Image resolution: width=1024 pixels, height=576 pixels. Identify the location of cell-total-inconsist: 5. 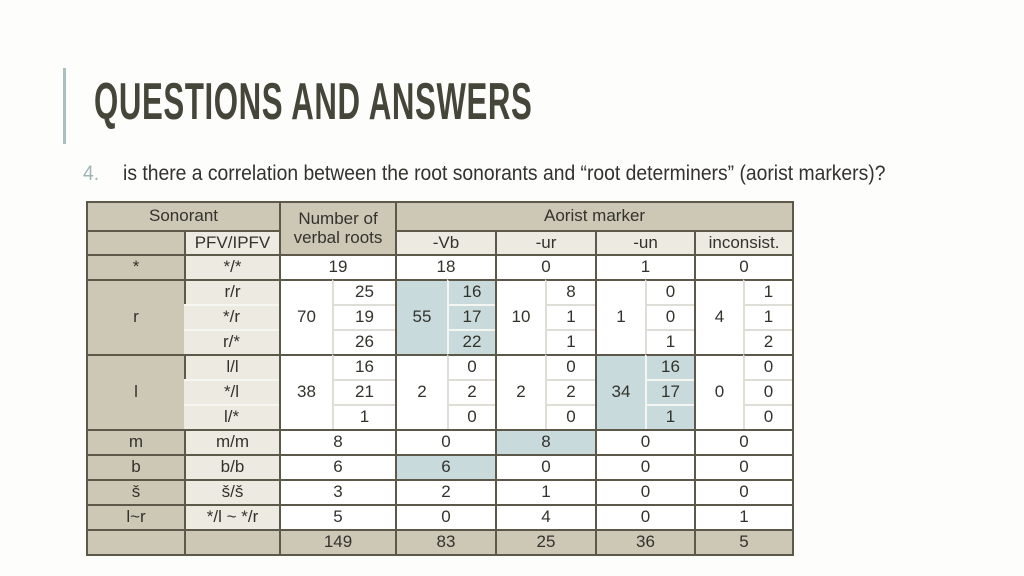
(743, 541).